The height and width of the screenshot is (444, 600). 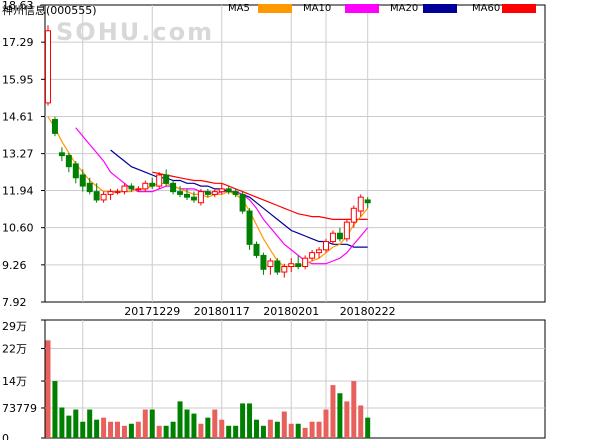 What do you see at coordinates (14, 326) in the screenshot?
I see `volume-tick-label: 29万` at bounding box center [14, 326].